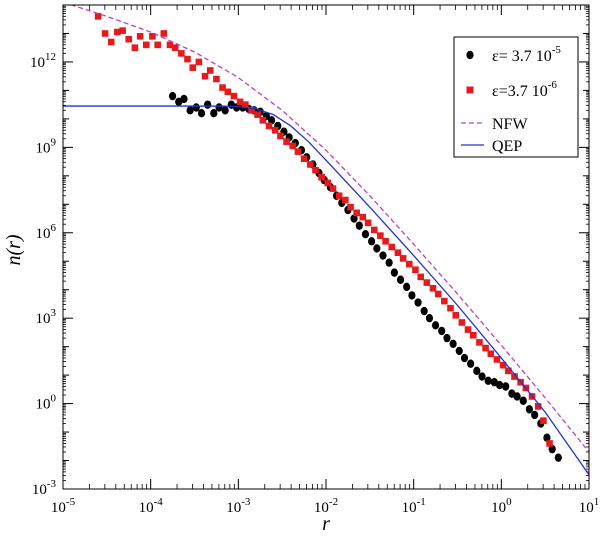 The height and width of the screenshot is (537, 600). Describe the element at coordinates (526, 54) in the screenshot. I see `legend-label: ε= 3.7 10-5` at that location.